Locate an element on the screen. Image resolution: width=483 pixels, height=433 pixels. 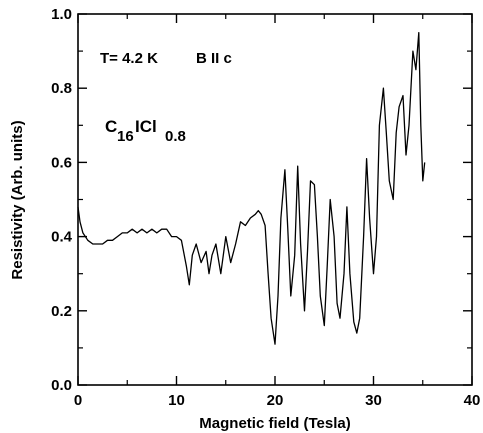
x-tick-label: 0 is located at coordinates (78, 400).